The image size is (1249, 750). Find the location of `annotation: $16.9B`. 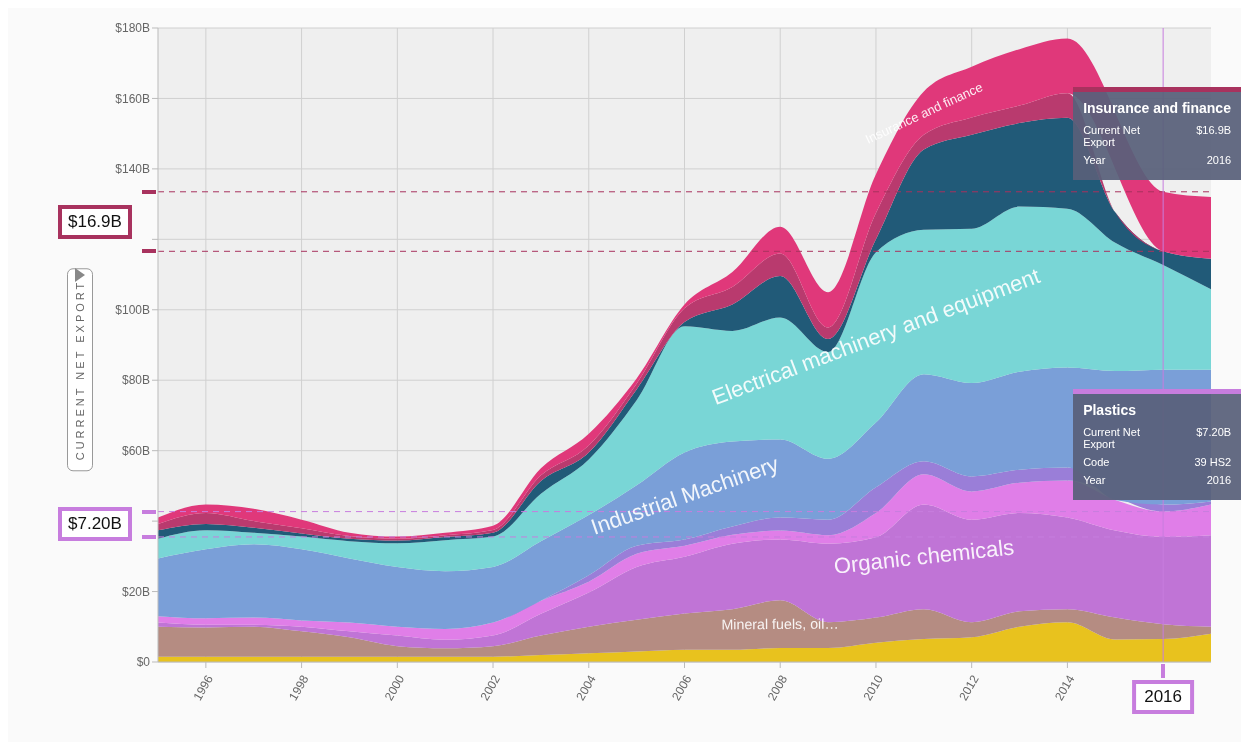

annotation: $16.9B is located at coordinates (1214, 130).